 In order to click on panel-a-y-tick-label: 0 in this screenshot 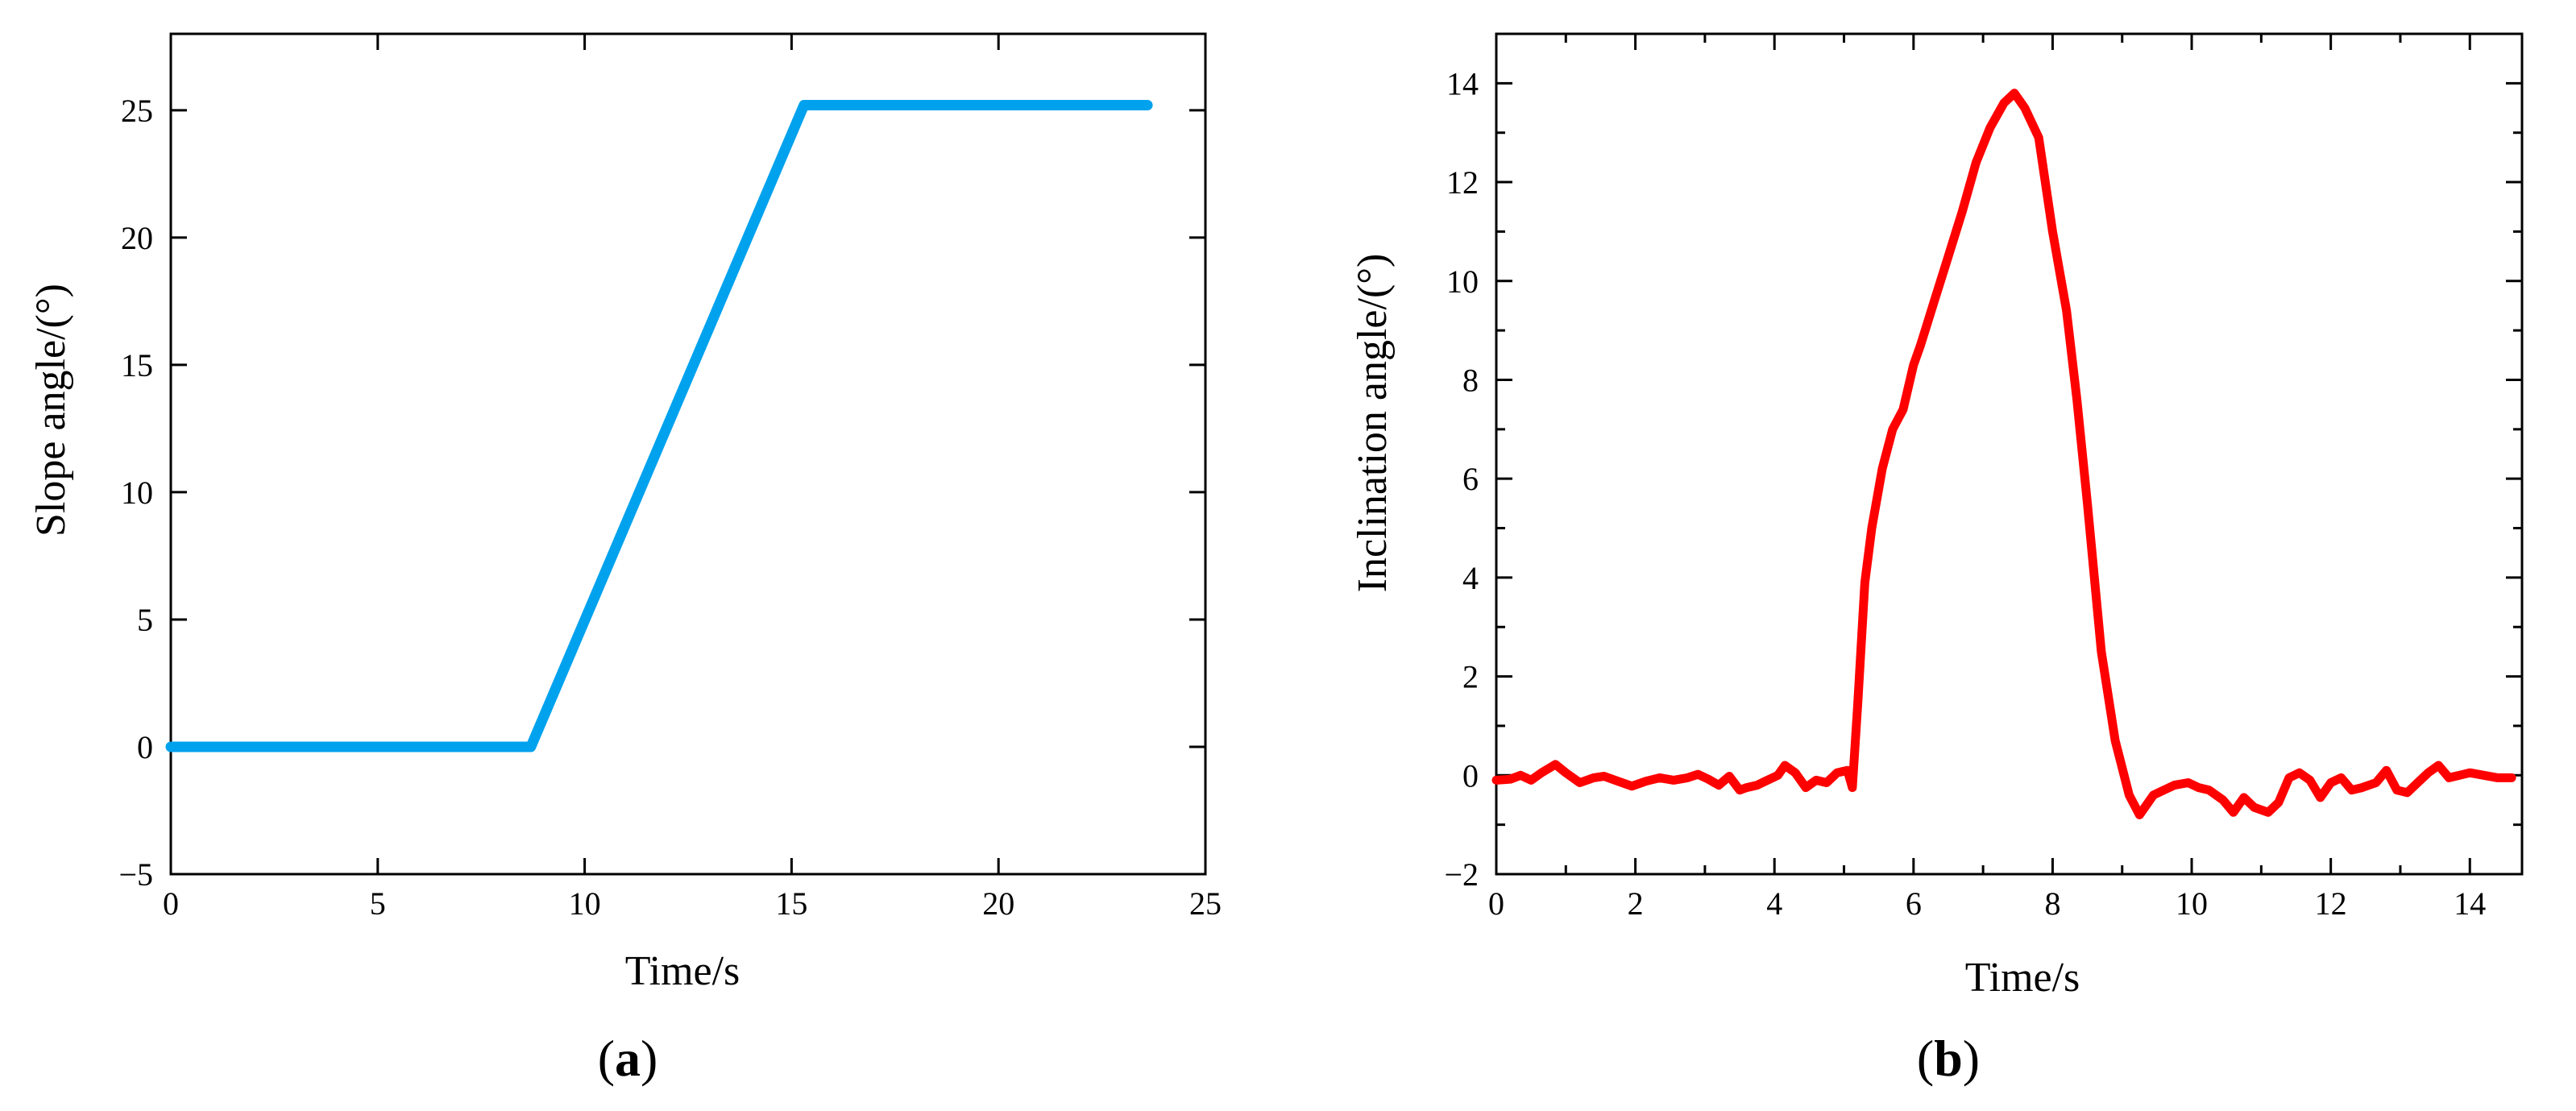, I will do `click(145, 747)`.